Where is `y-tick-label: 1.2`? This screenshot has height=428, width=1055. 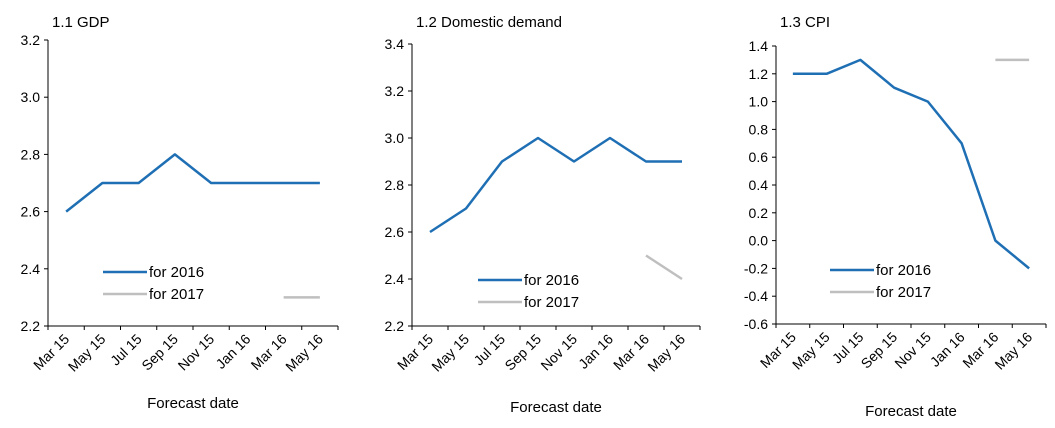
y-tick-label: 1.2 is located at coordinates (759, 74).